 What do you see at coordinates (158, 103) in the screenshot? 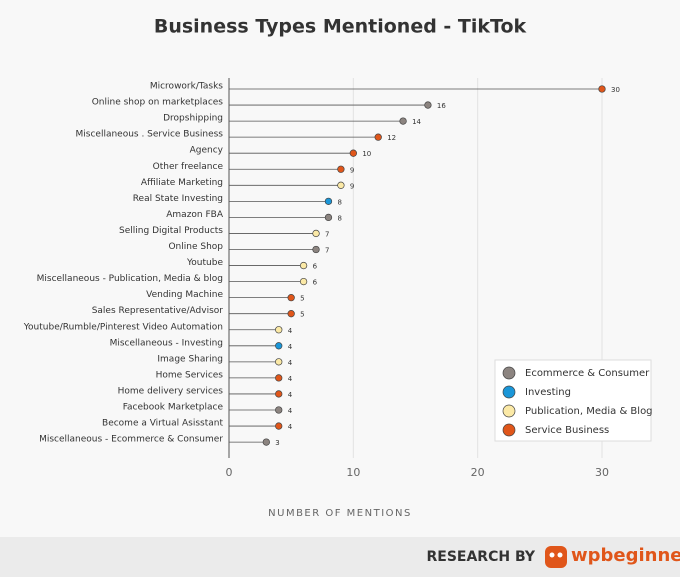
I see `y-tick-label: Online shop on marketplaces` at bounding box center [158, 103].